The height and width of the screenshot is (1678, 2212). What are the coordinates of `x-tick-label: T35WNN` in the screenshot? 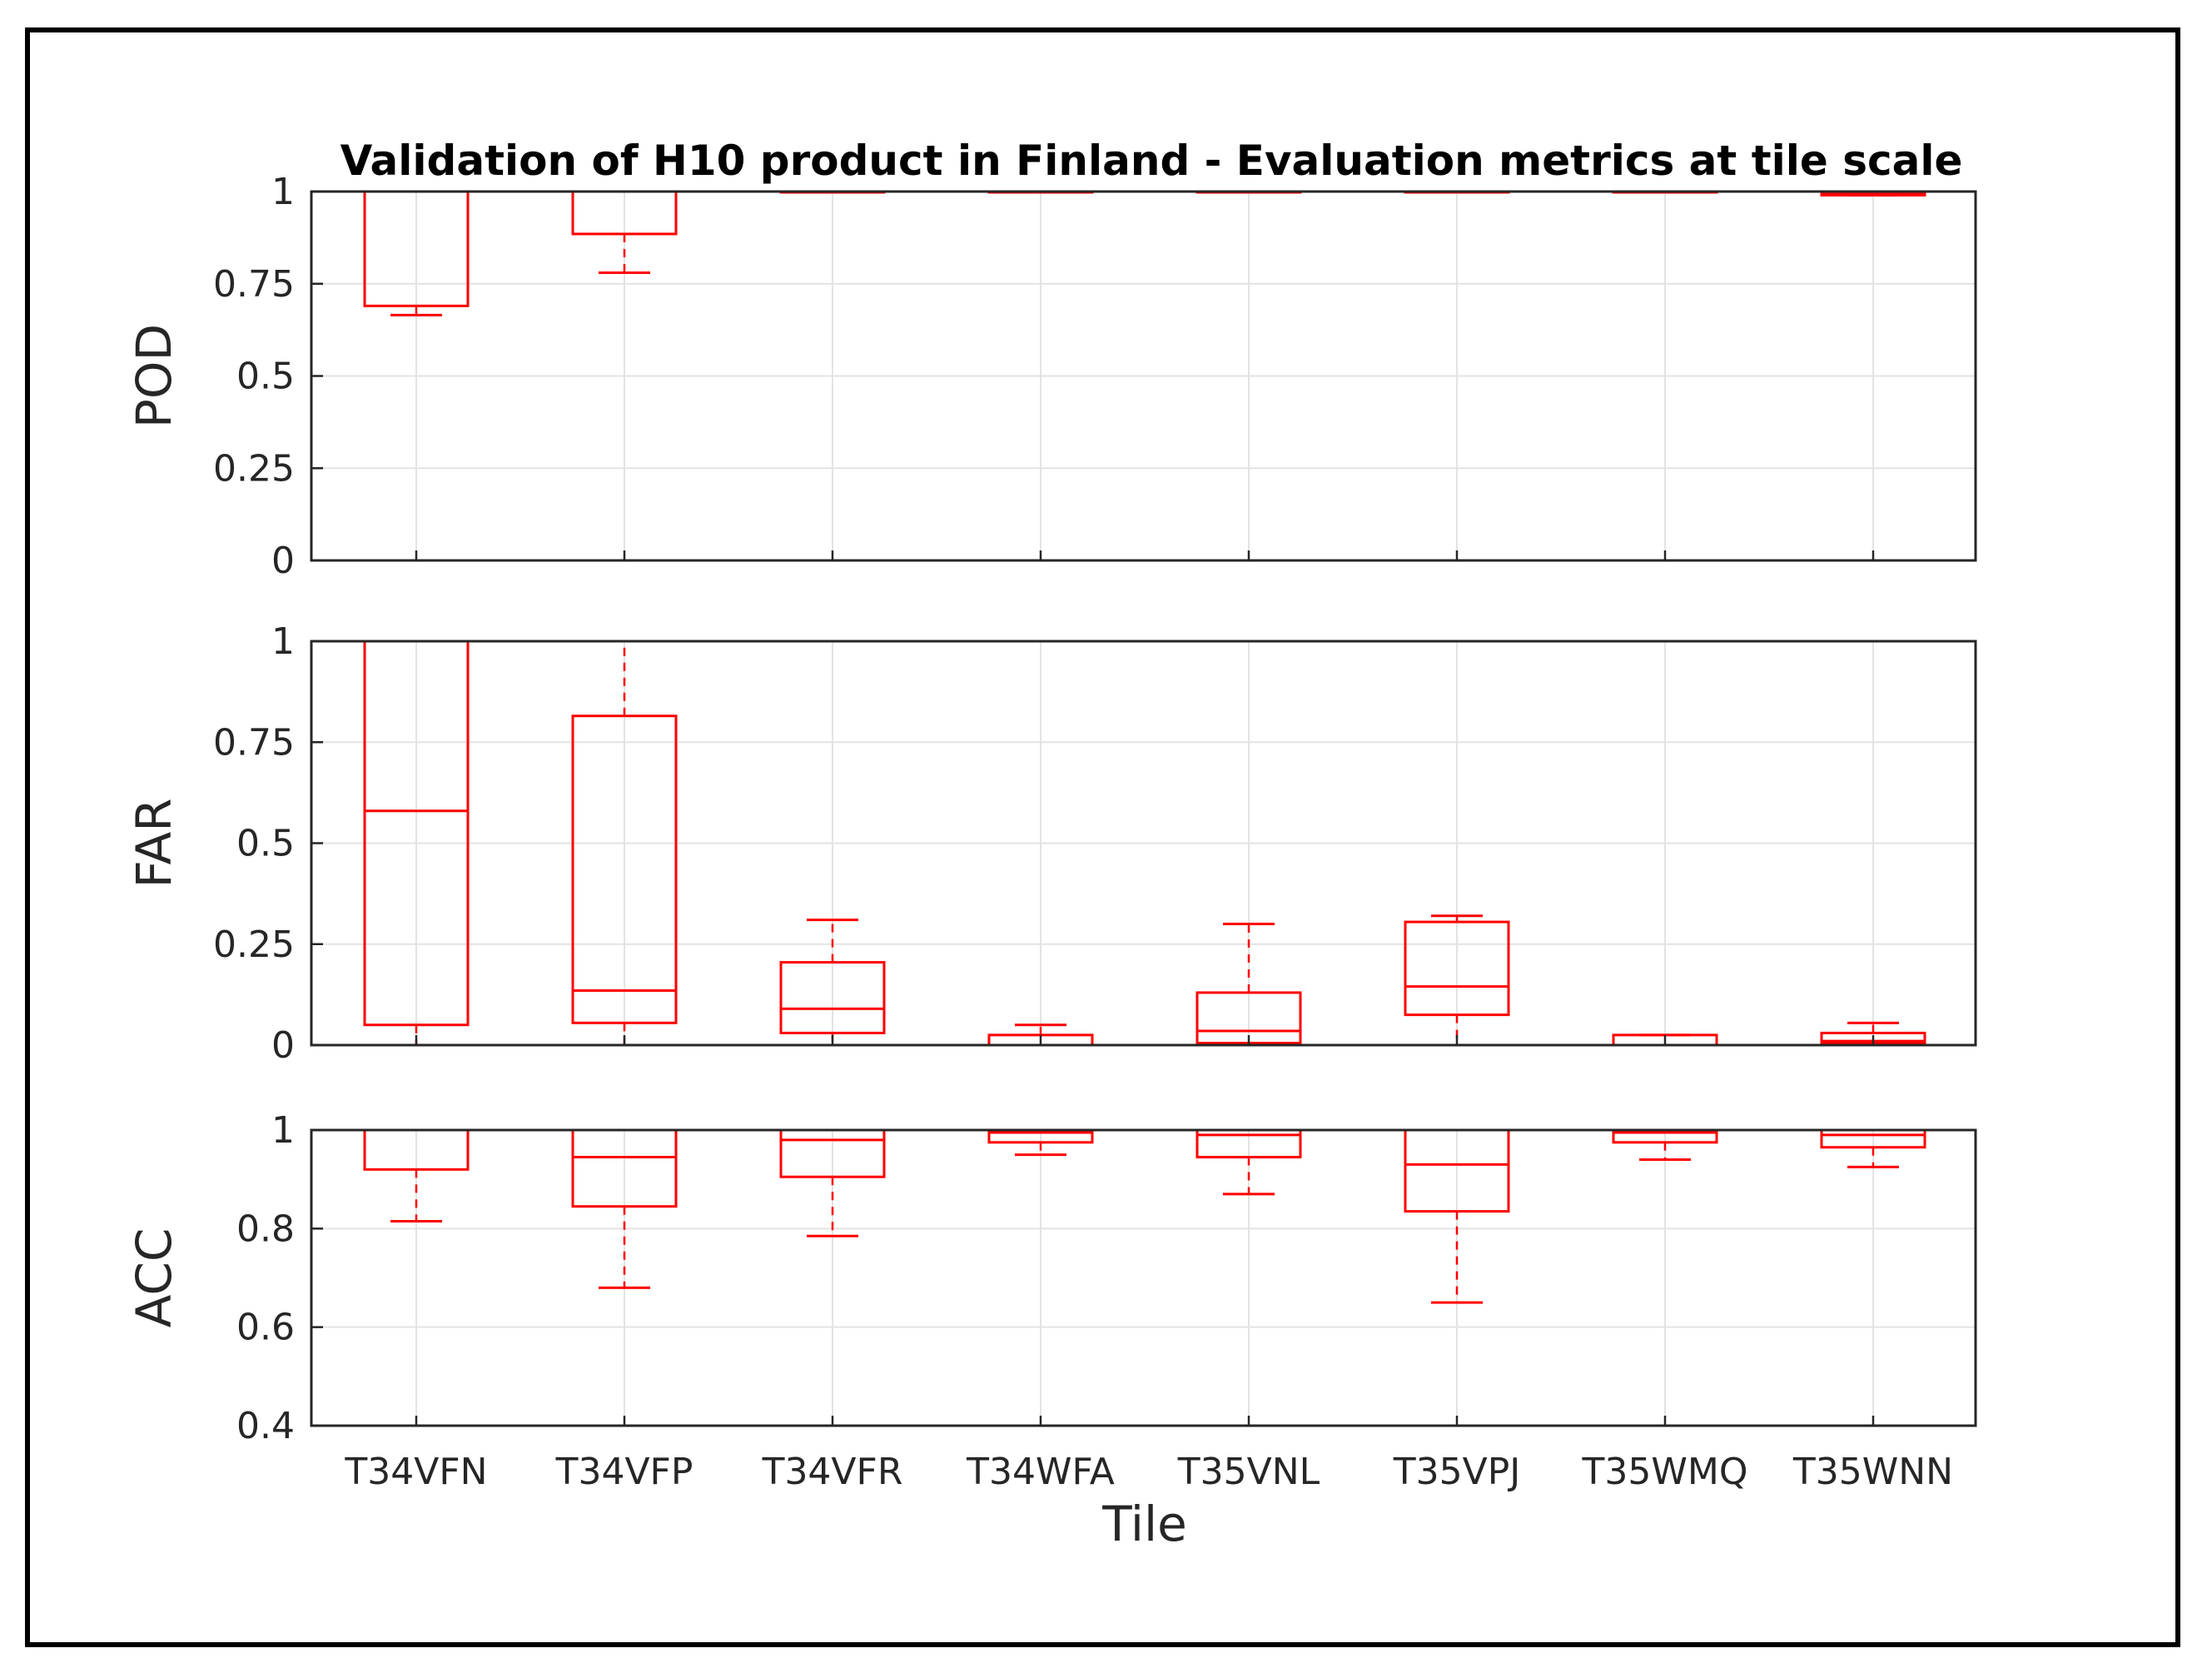 It's located at (1872, 1472).